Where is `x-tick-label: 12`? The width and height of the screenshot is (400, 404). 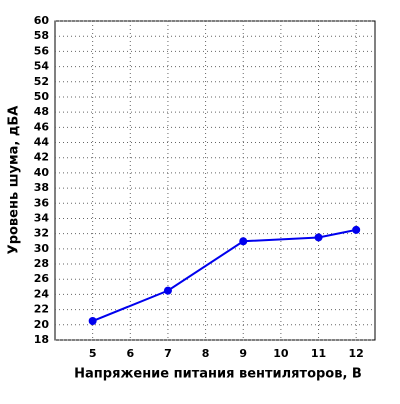
x-tick-label: 12 is located at coordinates (356, 353).